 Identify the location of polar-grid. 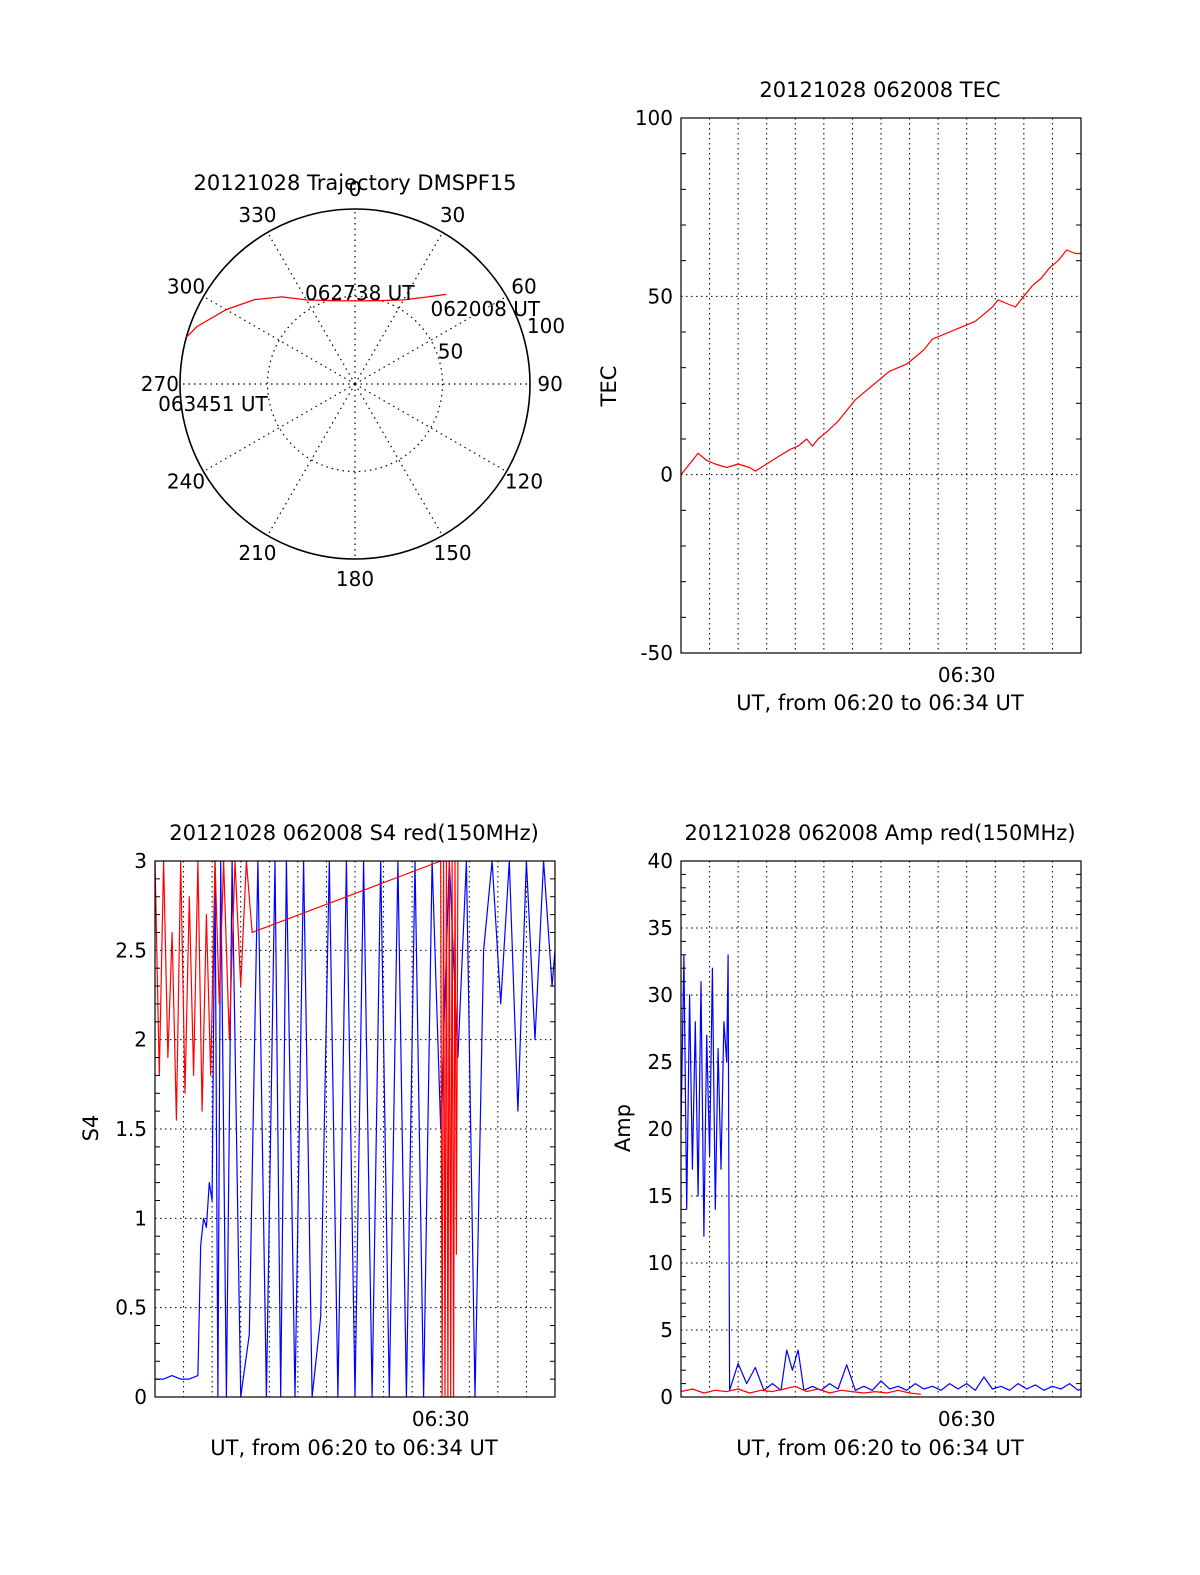
(355, 384).